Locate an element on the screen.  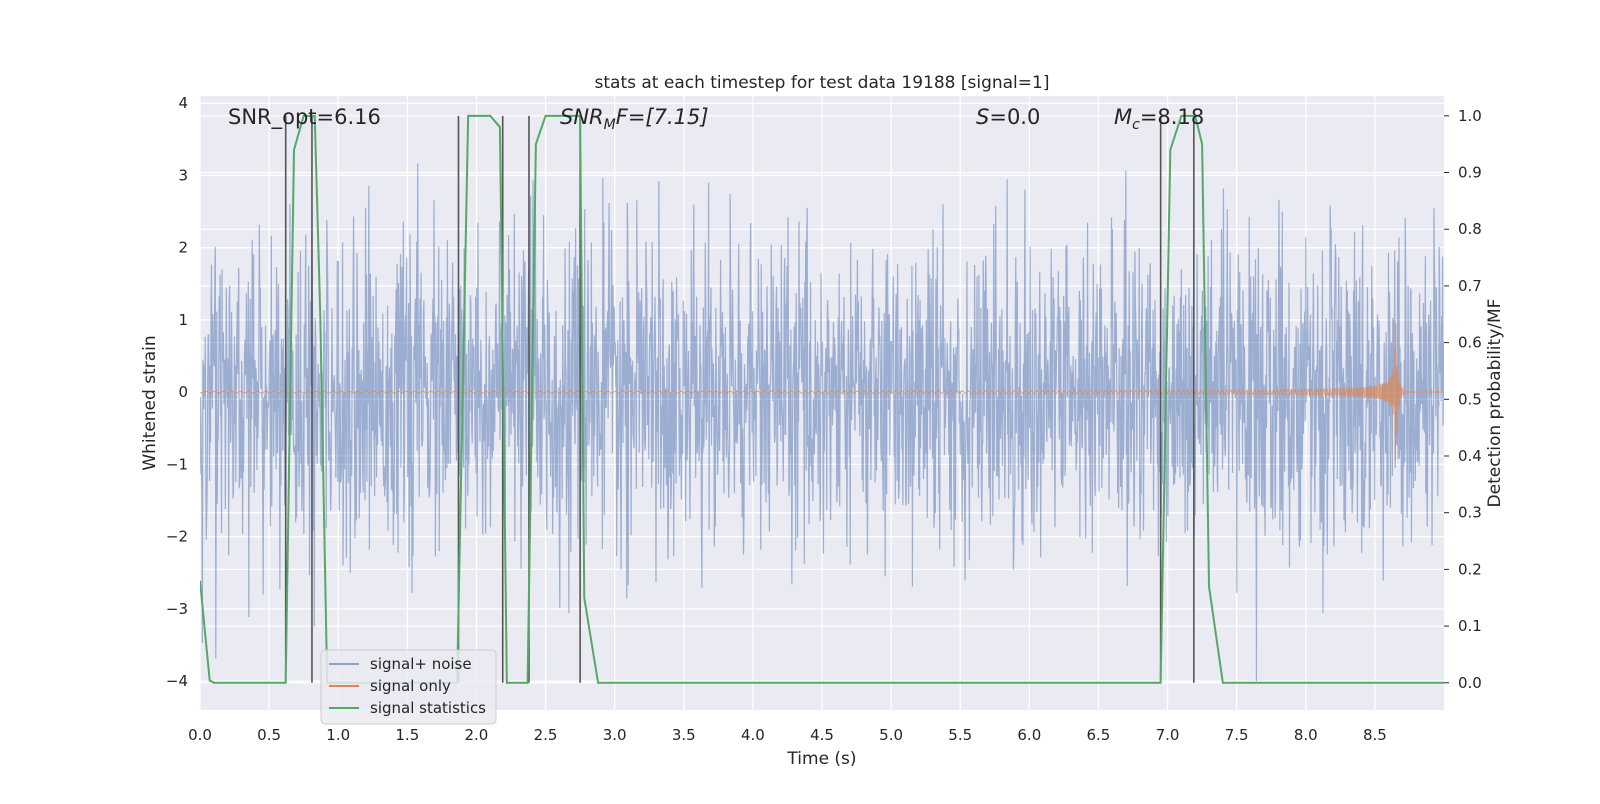
y2-axis-label: Detection probability/MF is located at coordinates (1495, 403).